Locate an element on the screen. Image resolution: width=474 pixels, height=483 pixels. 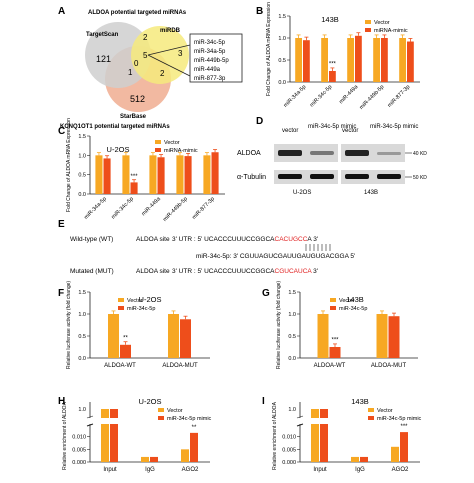
significance-marker: ** is located at coordinates (194, 428).